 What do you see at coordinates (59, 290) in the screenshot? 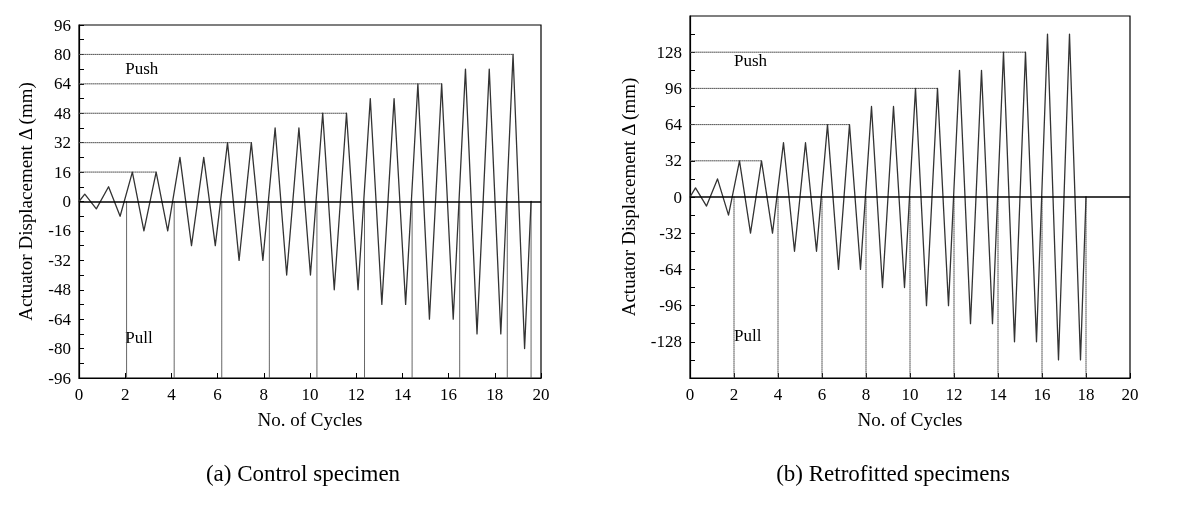
I see `y-tick-label: -48` at bounding box center [59, 290].